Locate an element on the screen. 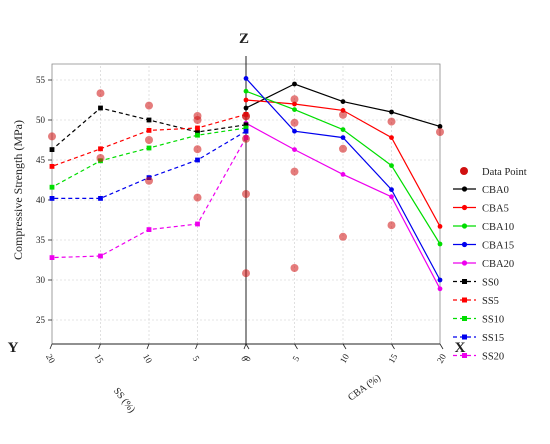  x-tick-label: 15 is located at coordinates (392, 358).